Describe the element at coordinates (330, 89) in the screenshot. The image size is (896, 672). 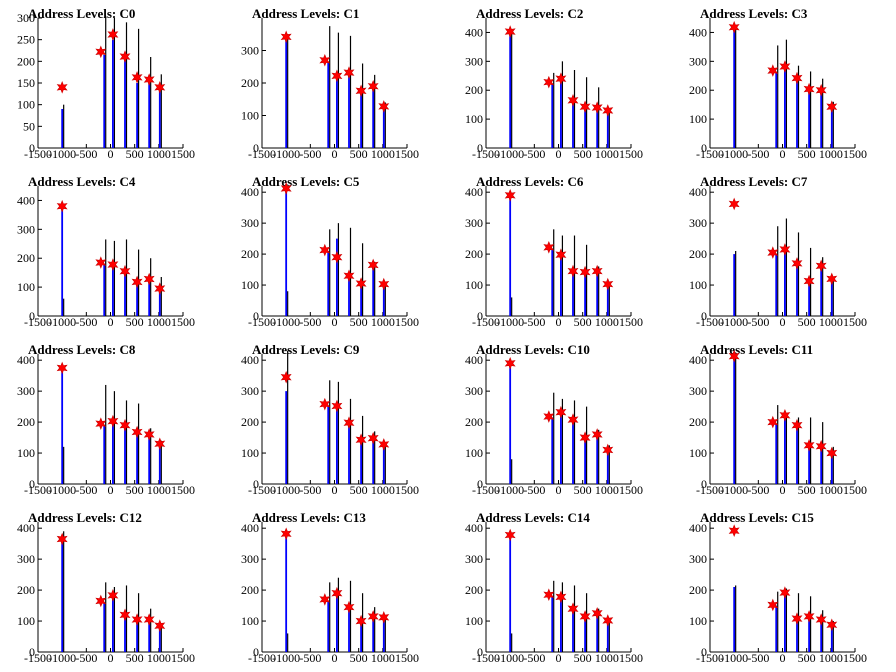
I see `chart-svg: 0 100 200 300 -1500-1000 -500 0 500 1000 1500` at that location.